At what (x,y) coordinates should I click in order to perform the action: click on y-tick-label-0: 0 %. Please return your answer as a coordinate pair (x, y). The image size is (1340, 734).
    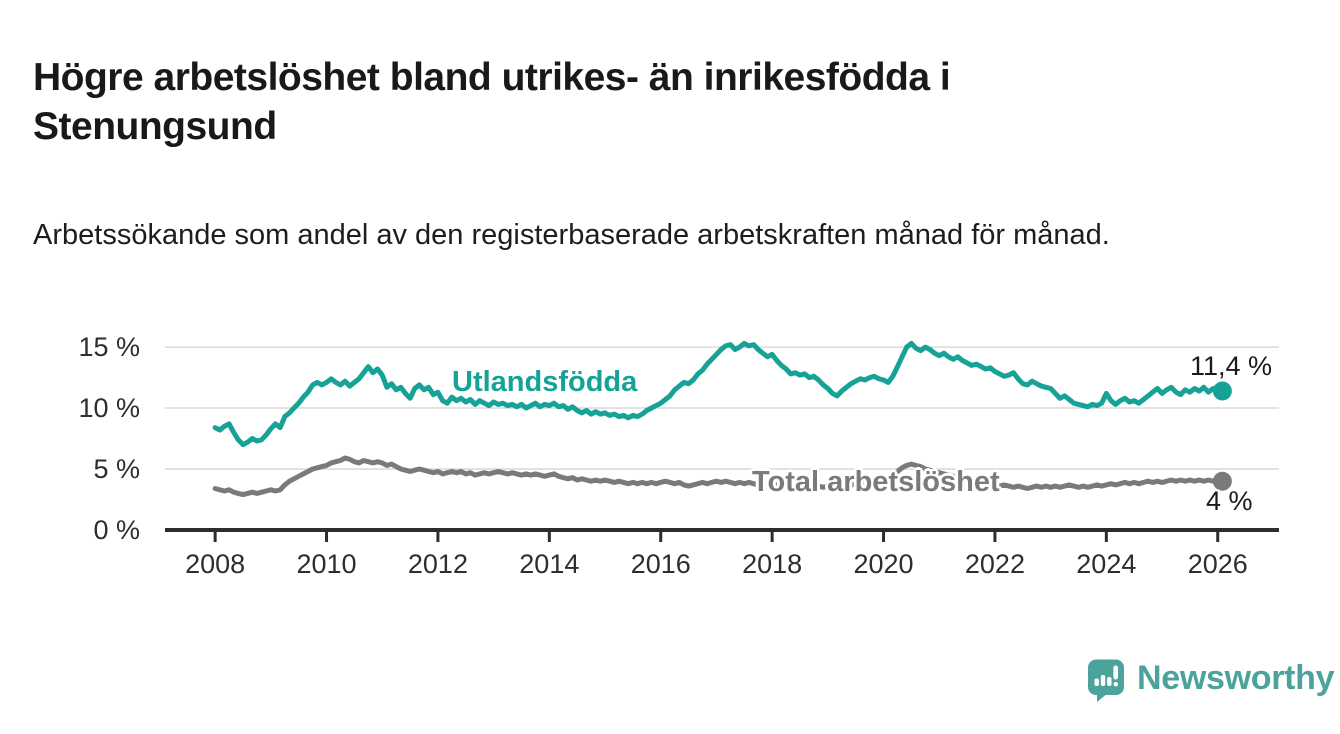
    Looking at the image, I should click on (116, 530).